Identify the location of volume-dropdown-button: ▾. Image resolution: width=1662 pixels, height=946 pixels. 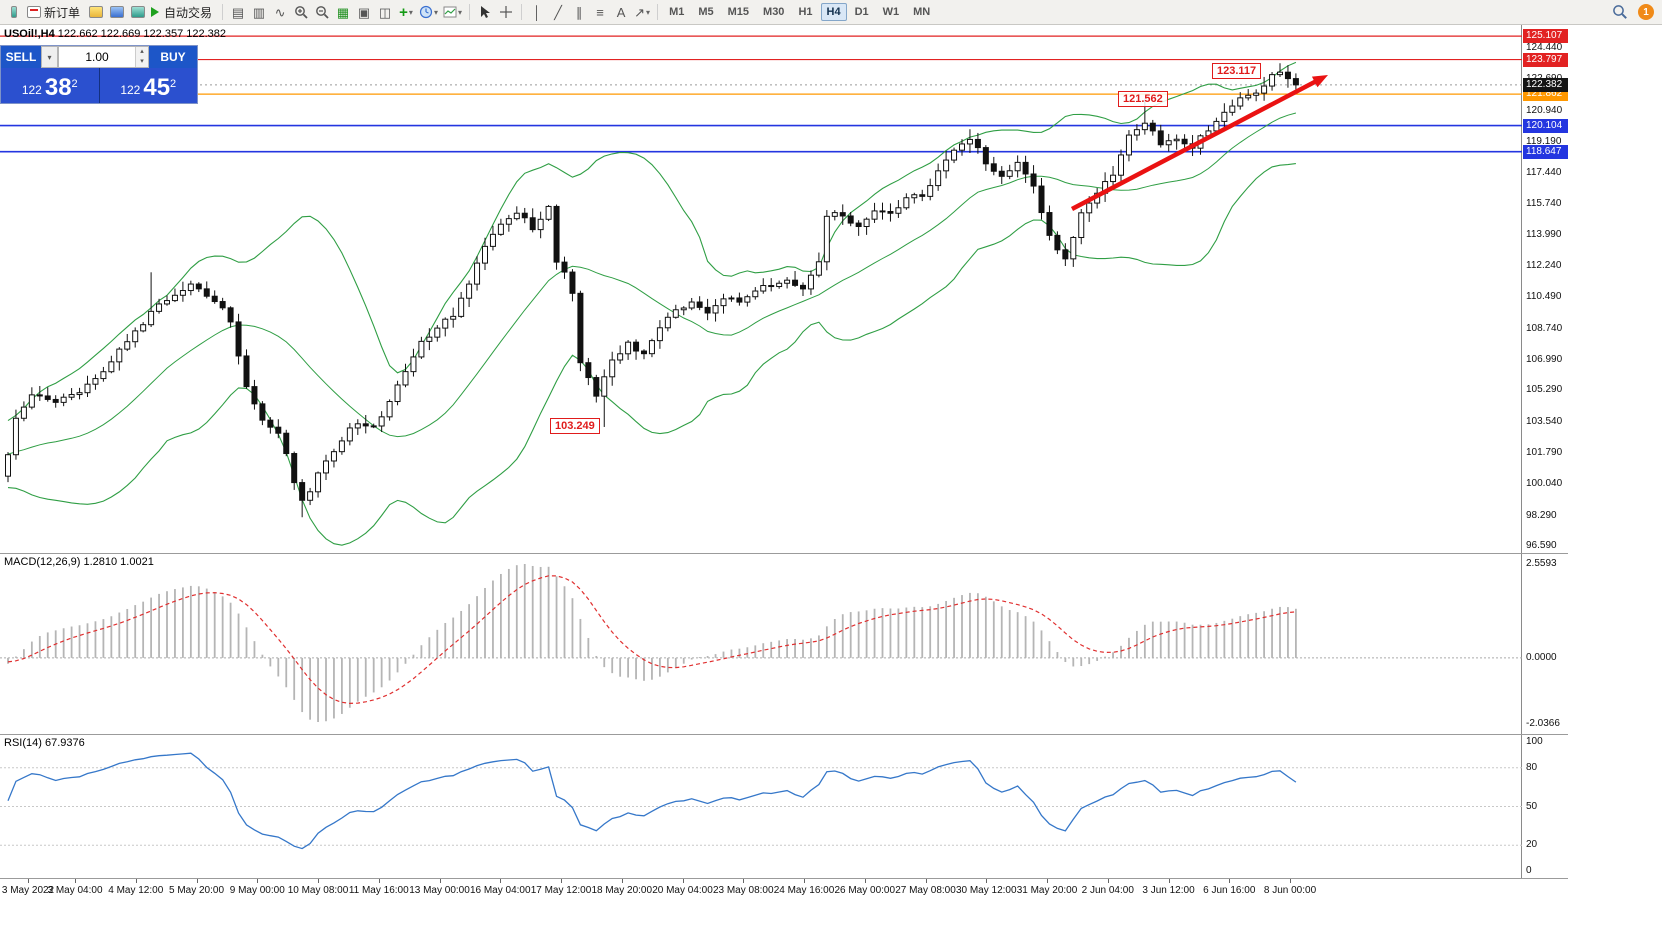
(49, 57).